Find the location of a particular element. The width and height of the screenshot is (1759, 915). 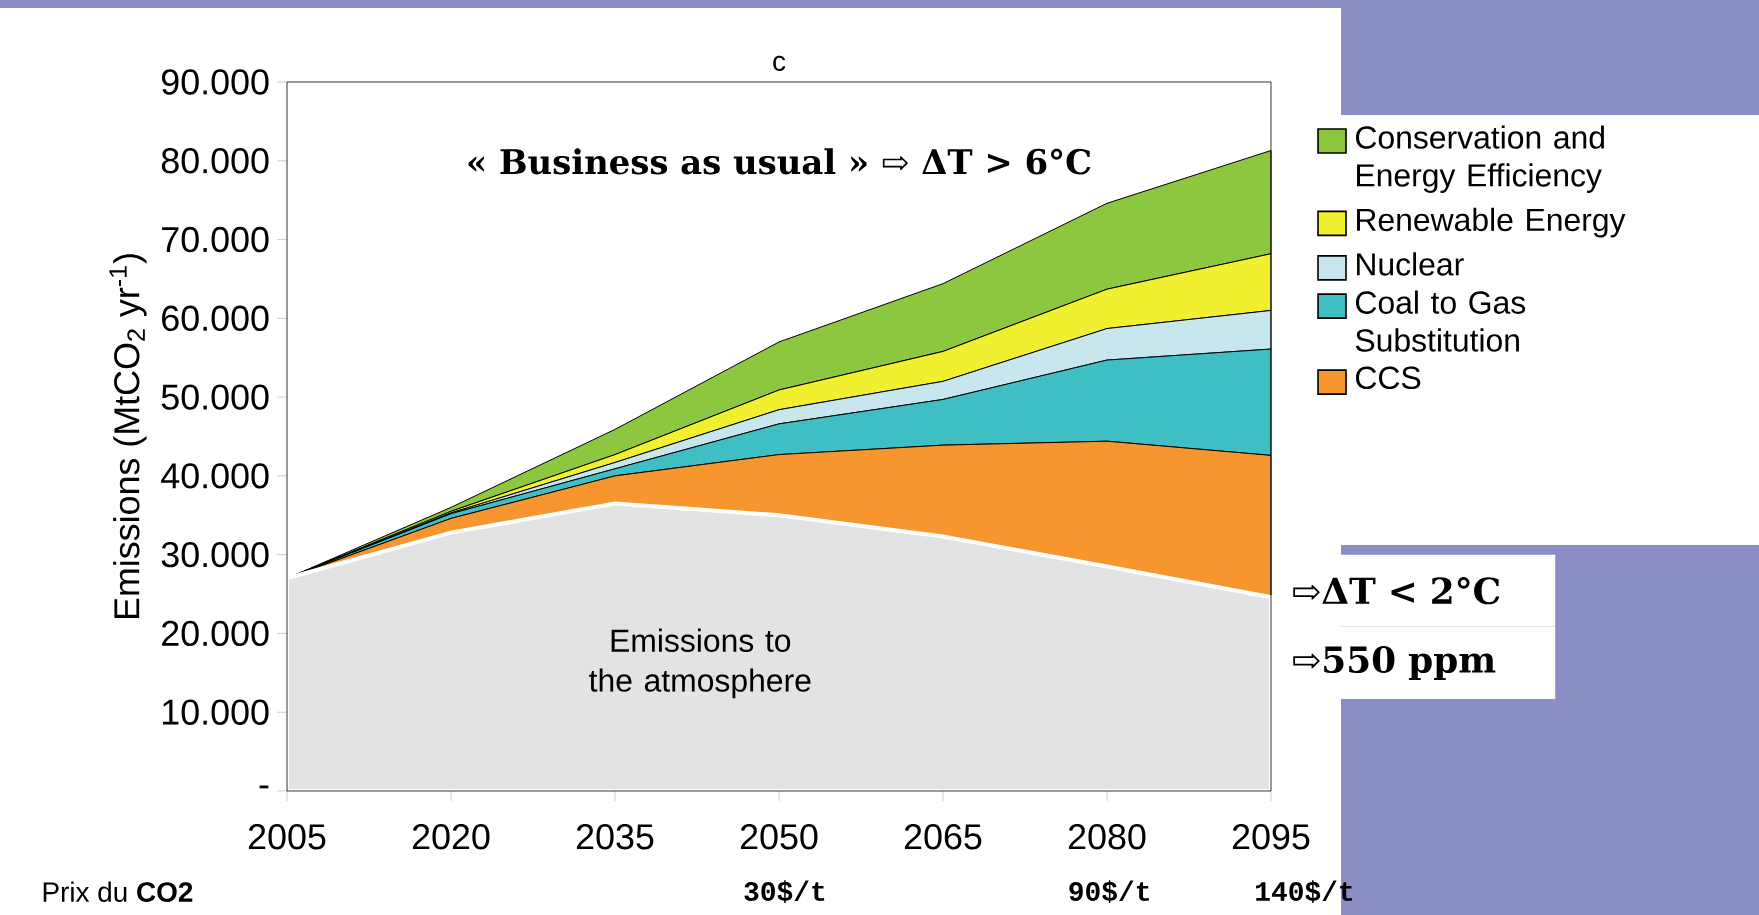

text: ⇨550 ppm is located at coordinates (1394, 663).